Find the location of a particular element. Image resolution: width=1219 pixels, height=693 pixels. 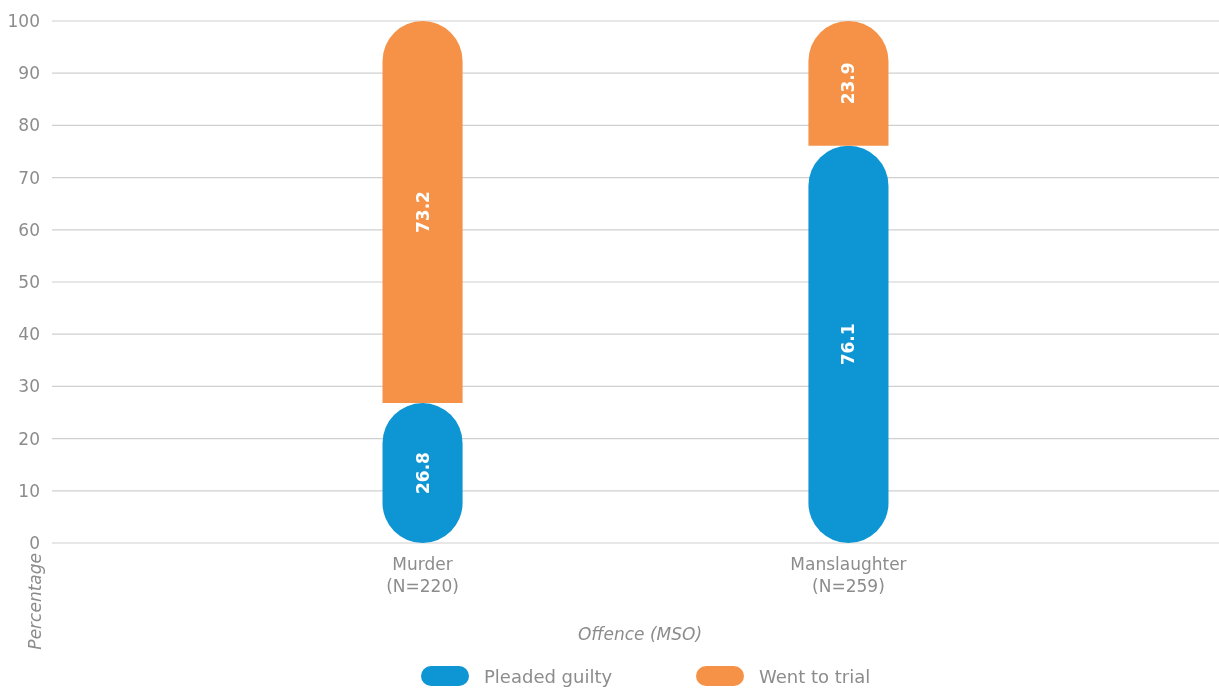

legend-label: Pleaded guilty is located at coordinates (548, 676).